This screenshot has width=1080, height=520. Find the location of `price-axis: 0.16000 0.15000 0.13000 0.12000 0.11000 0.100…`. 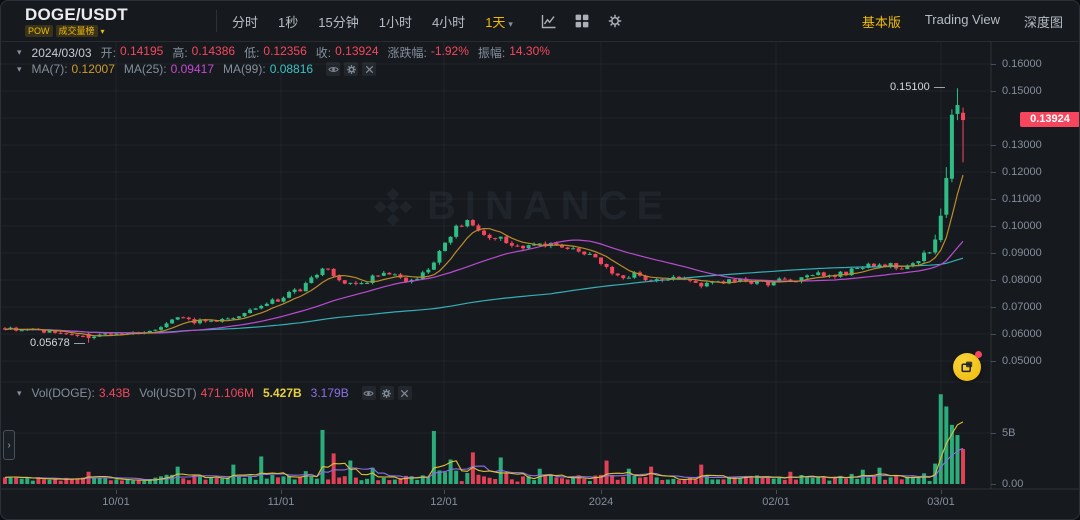

price-axis: 0.16000 0.15000 0.13000 0.12000 0.11000 0.100… is located at coordinates (1035, 265).